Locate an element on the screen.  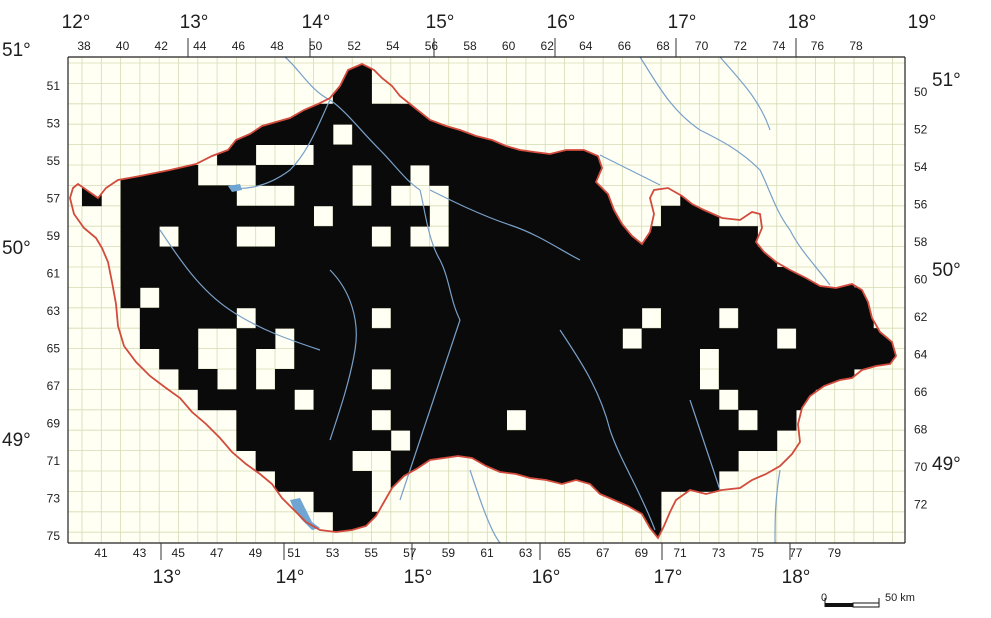
column-number: 55 is located at coordinates (372, 553).